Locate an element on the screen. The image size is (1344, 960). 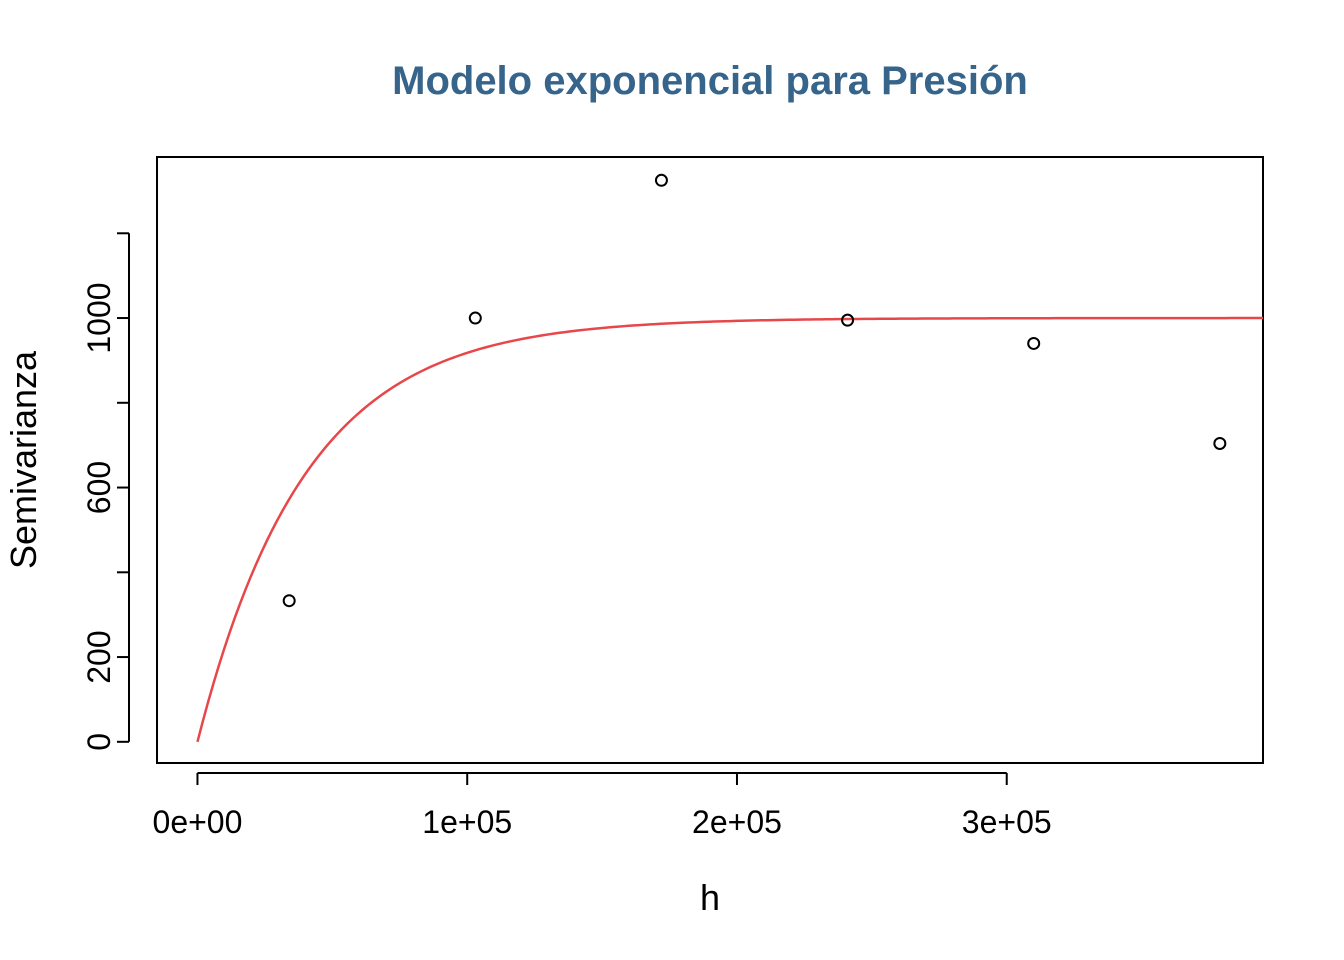
y-tick-label: 1000 is located at coordinates (99, 317).